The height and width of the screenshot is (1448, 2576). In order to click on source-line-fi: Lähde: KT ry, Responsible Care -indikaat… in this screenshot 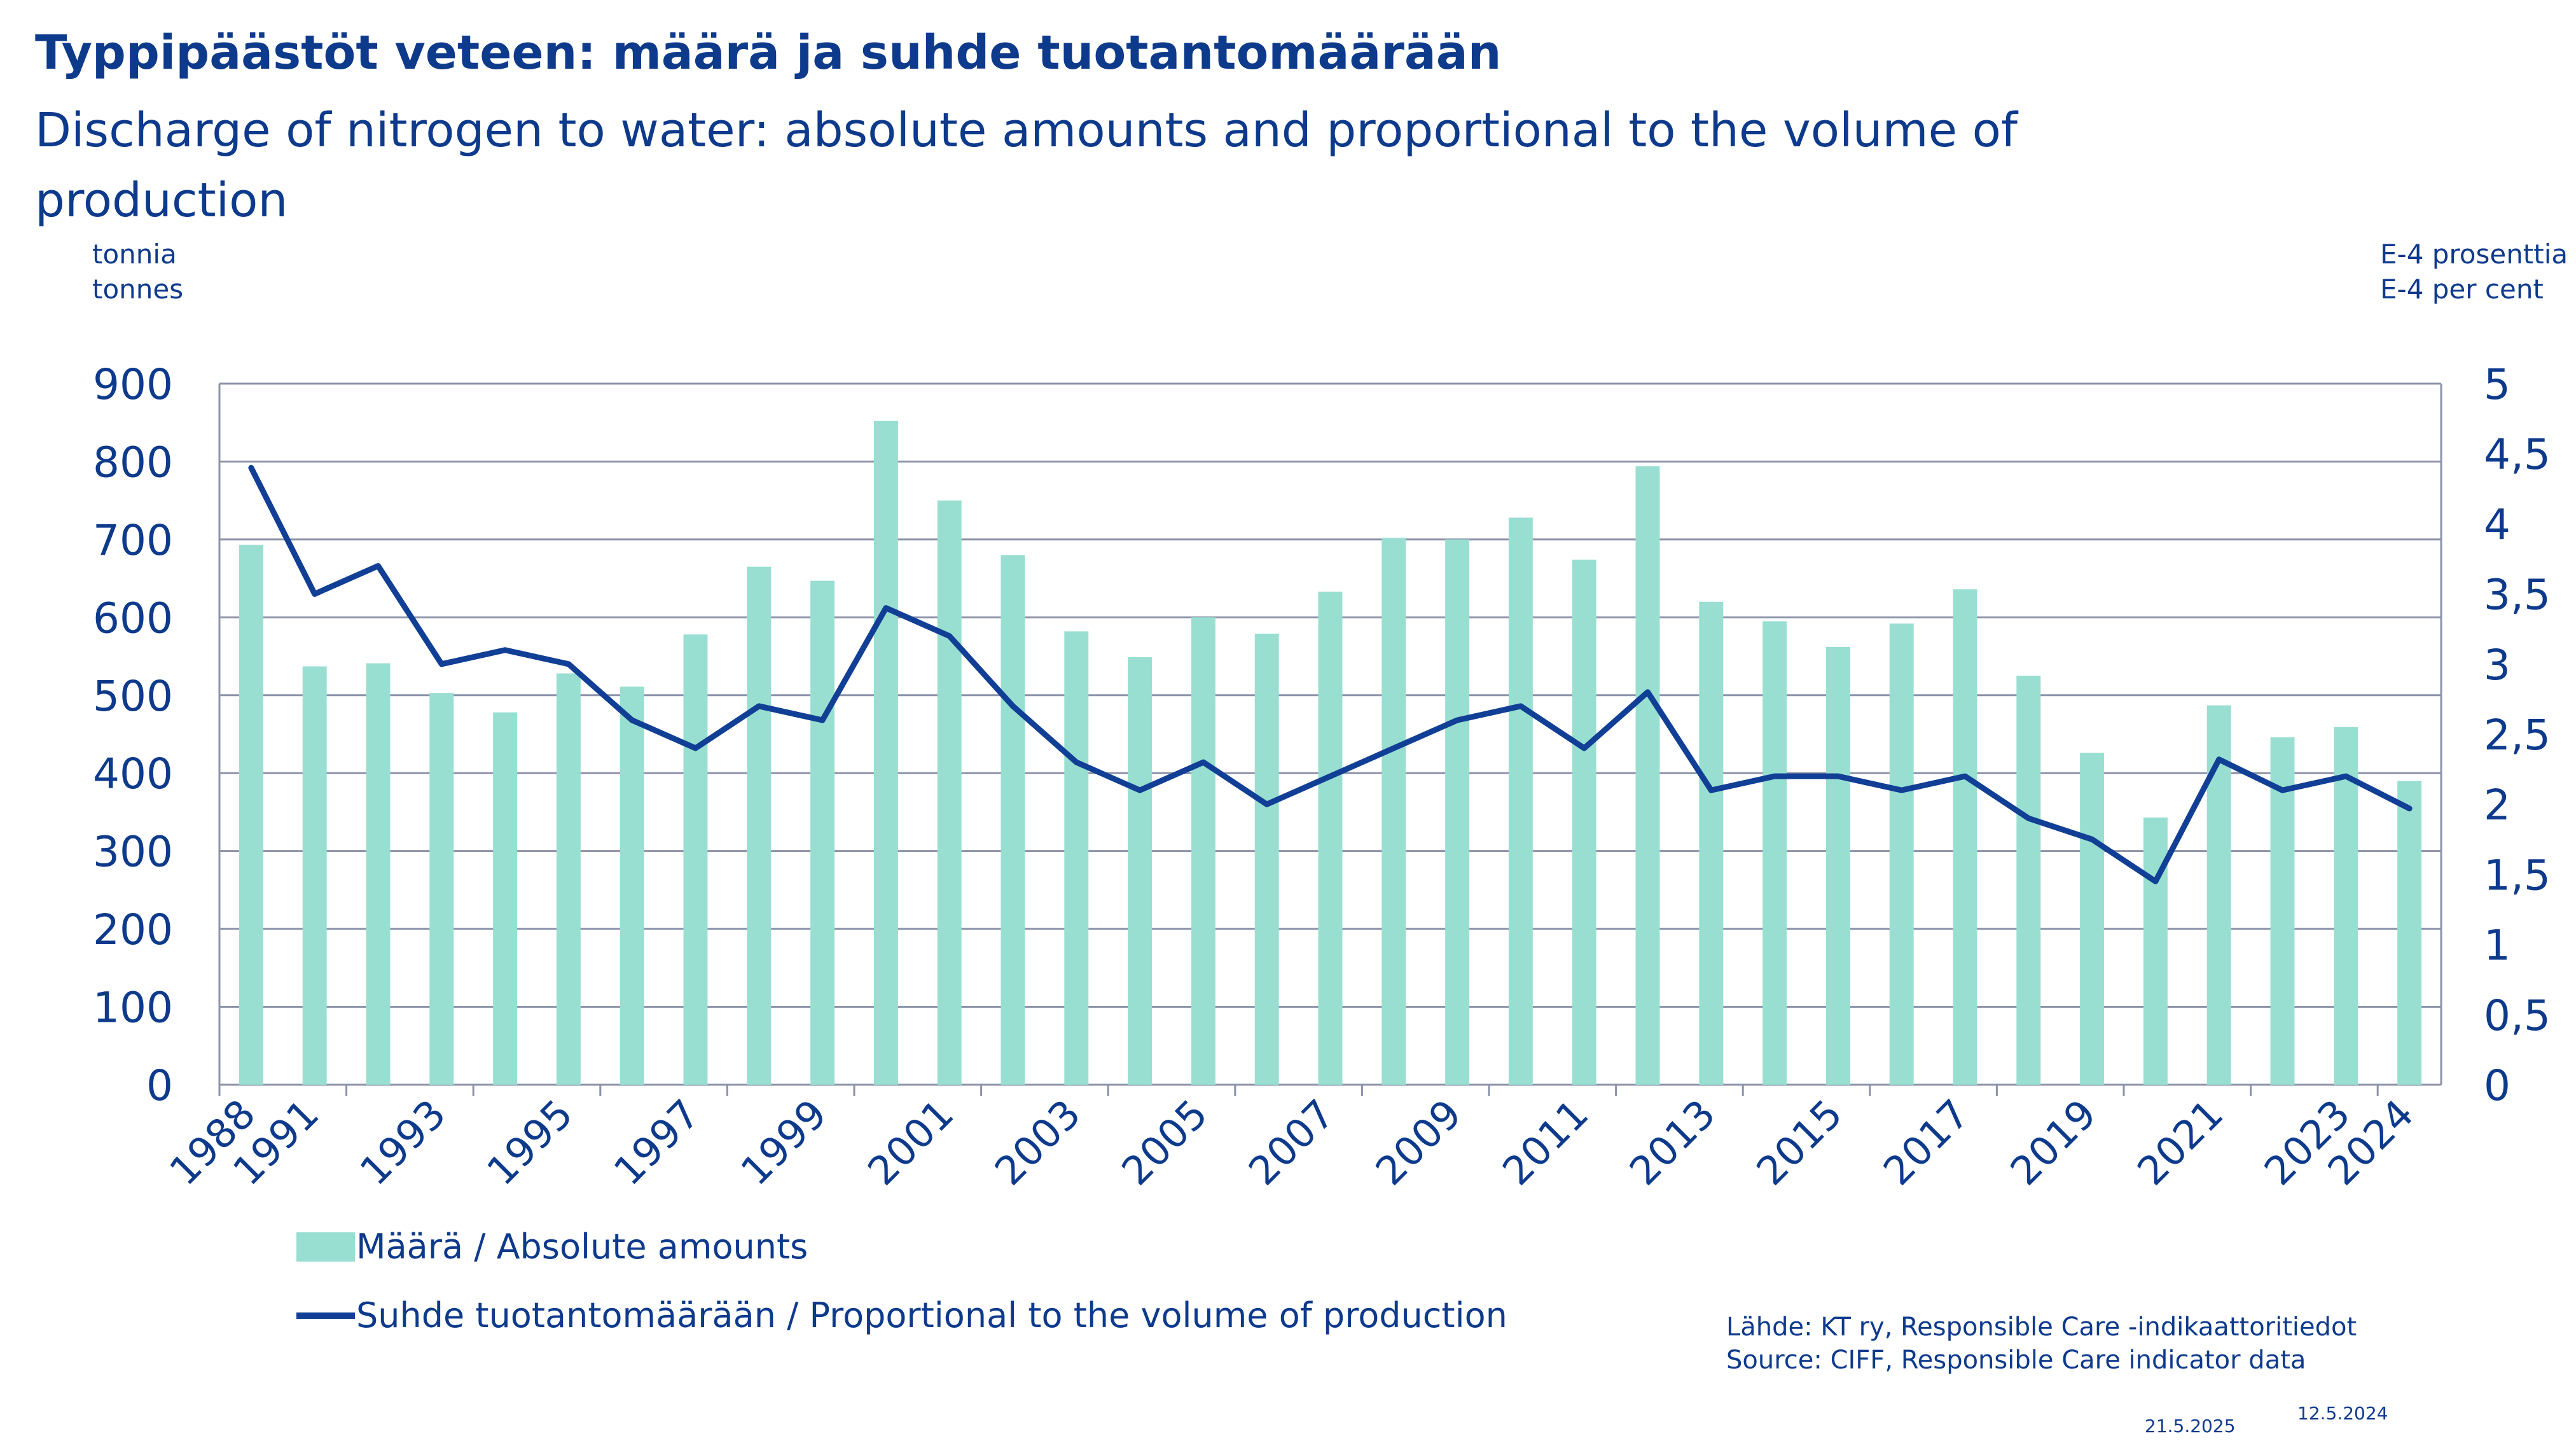, I will do `click(2041, 1327)`.